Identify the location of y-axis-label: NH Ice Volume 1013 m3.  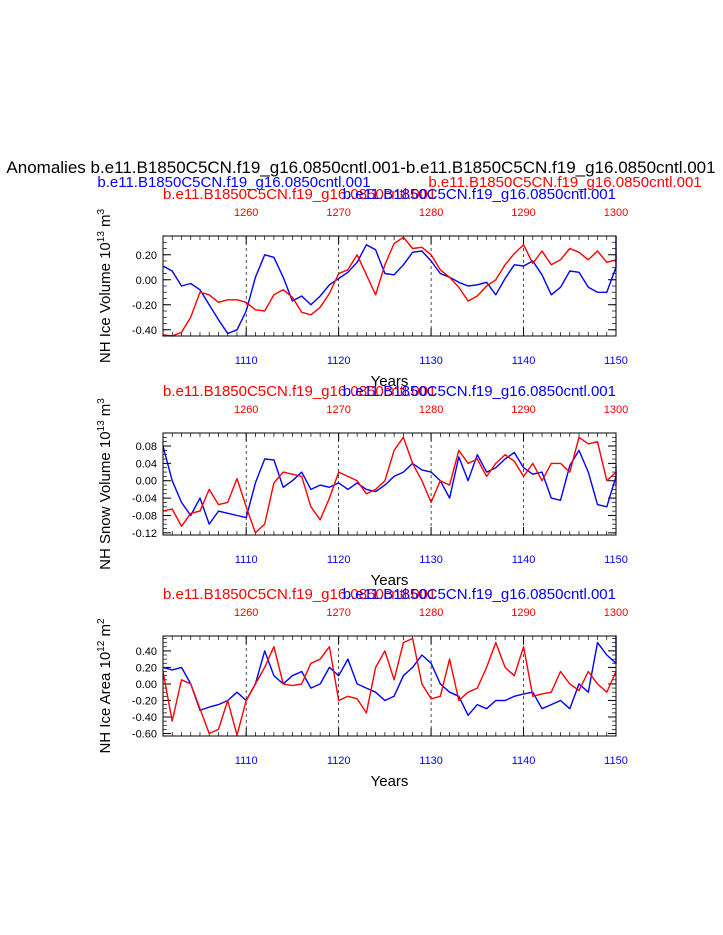
(105, 285).